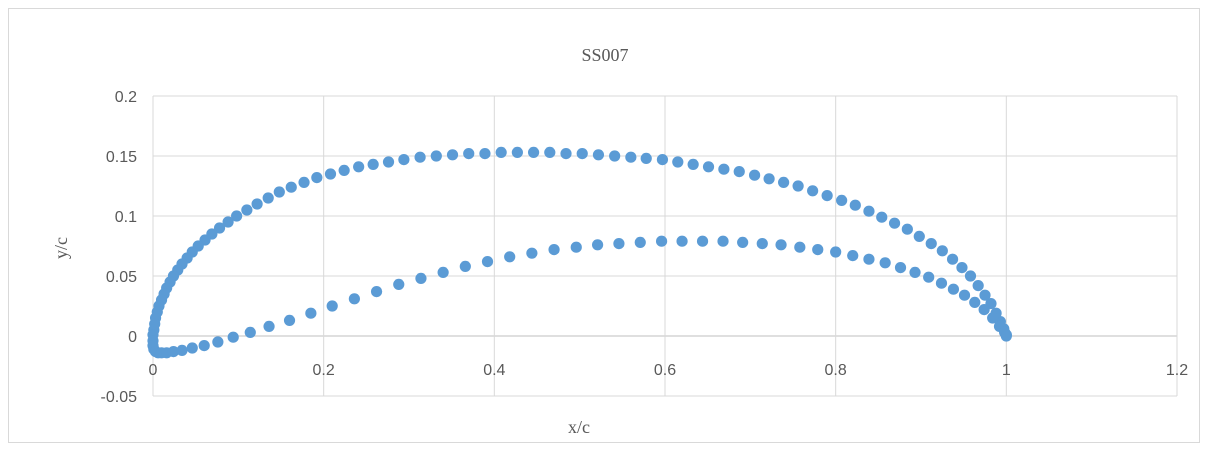  What do you see at coordinates (604, 55) in the screenshot?
I see `chart-title: SS007` at bounding box center [604, 55].